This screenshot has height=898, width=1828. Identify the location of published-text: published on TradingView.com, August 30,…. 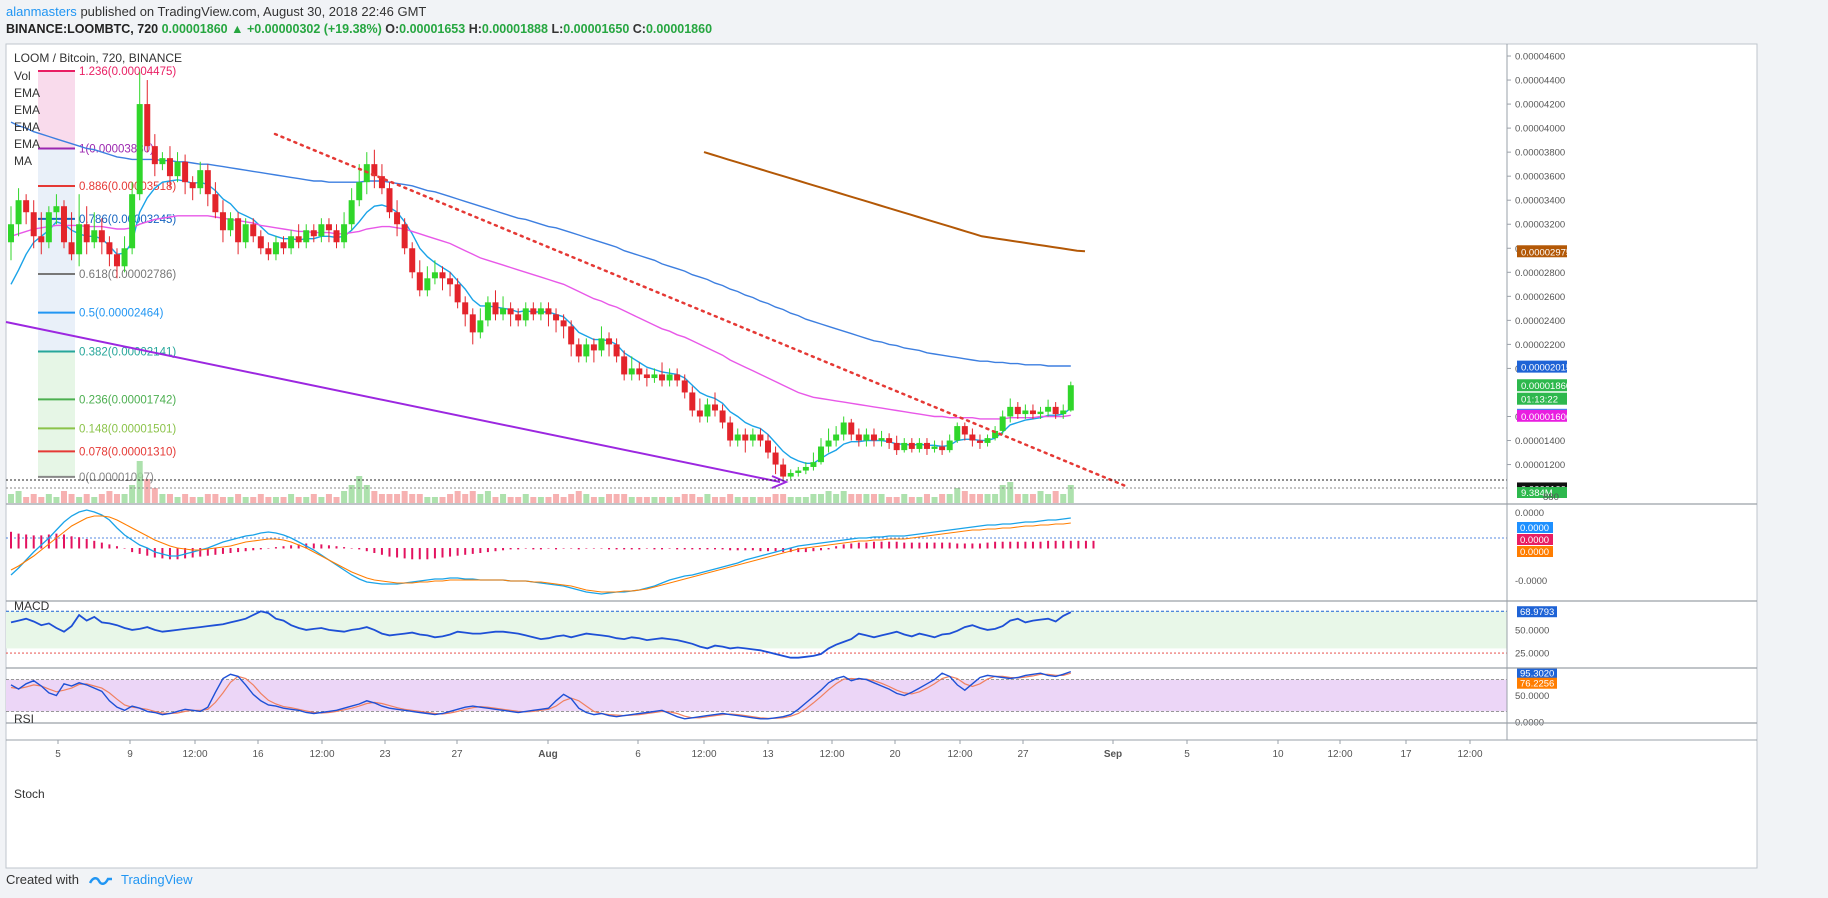
(253, 11).